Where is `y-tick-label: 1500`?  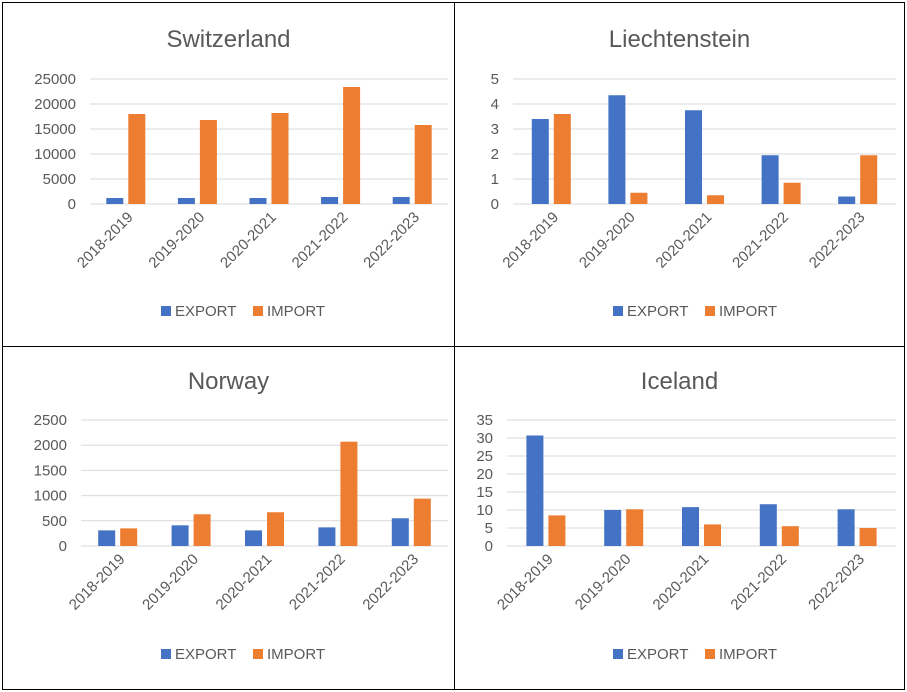 y-tick-label: 1500 is located at coordinates (50, 470).